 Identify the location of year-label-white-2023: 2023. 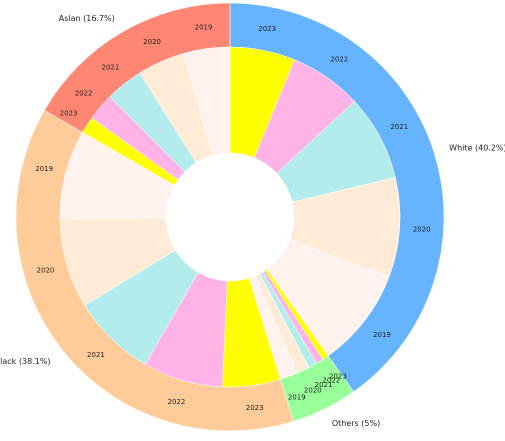
(267, 29).